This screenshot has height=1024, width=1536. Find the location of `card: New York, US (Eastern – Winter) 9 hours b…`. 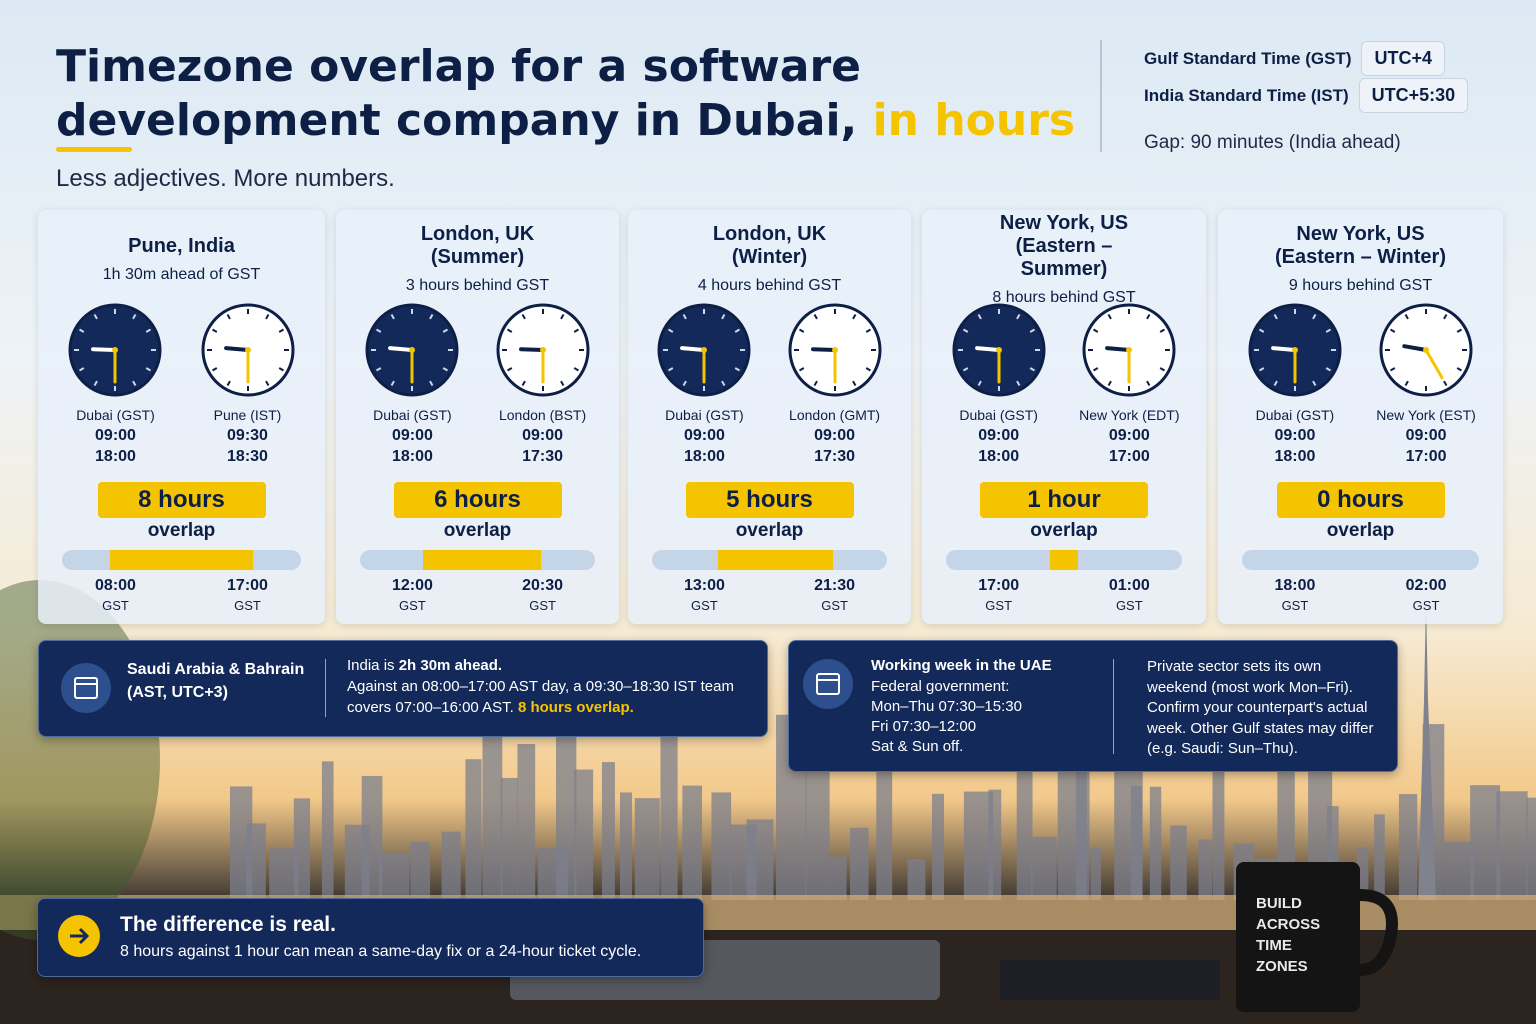

card: New York, US (Eastern – Winter) 9 hours b… is located at coordinates (1360, 417).